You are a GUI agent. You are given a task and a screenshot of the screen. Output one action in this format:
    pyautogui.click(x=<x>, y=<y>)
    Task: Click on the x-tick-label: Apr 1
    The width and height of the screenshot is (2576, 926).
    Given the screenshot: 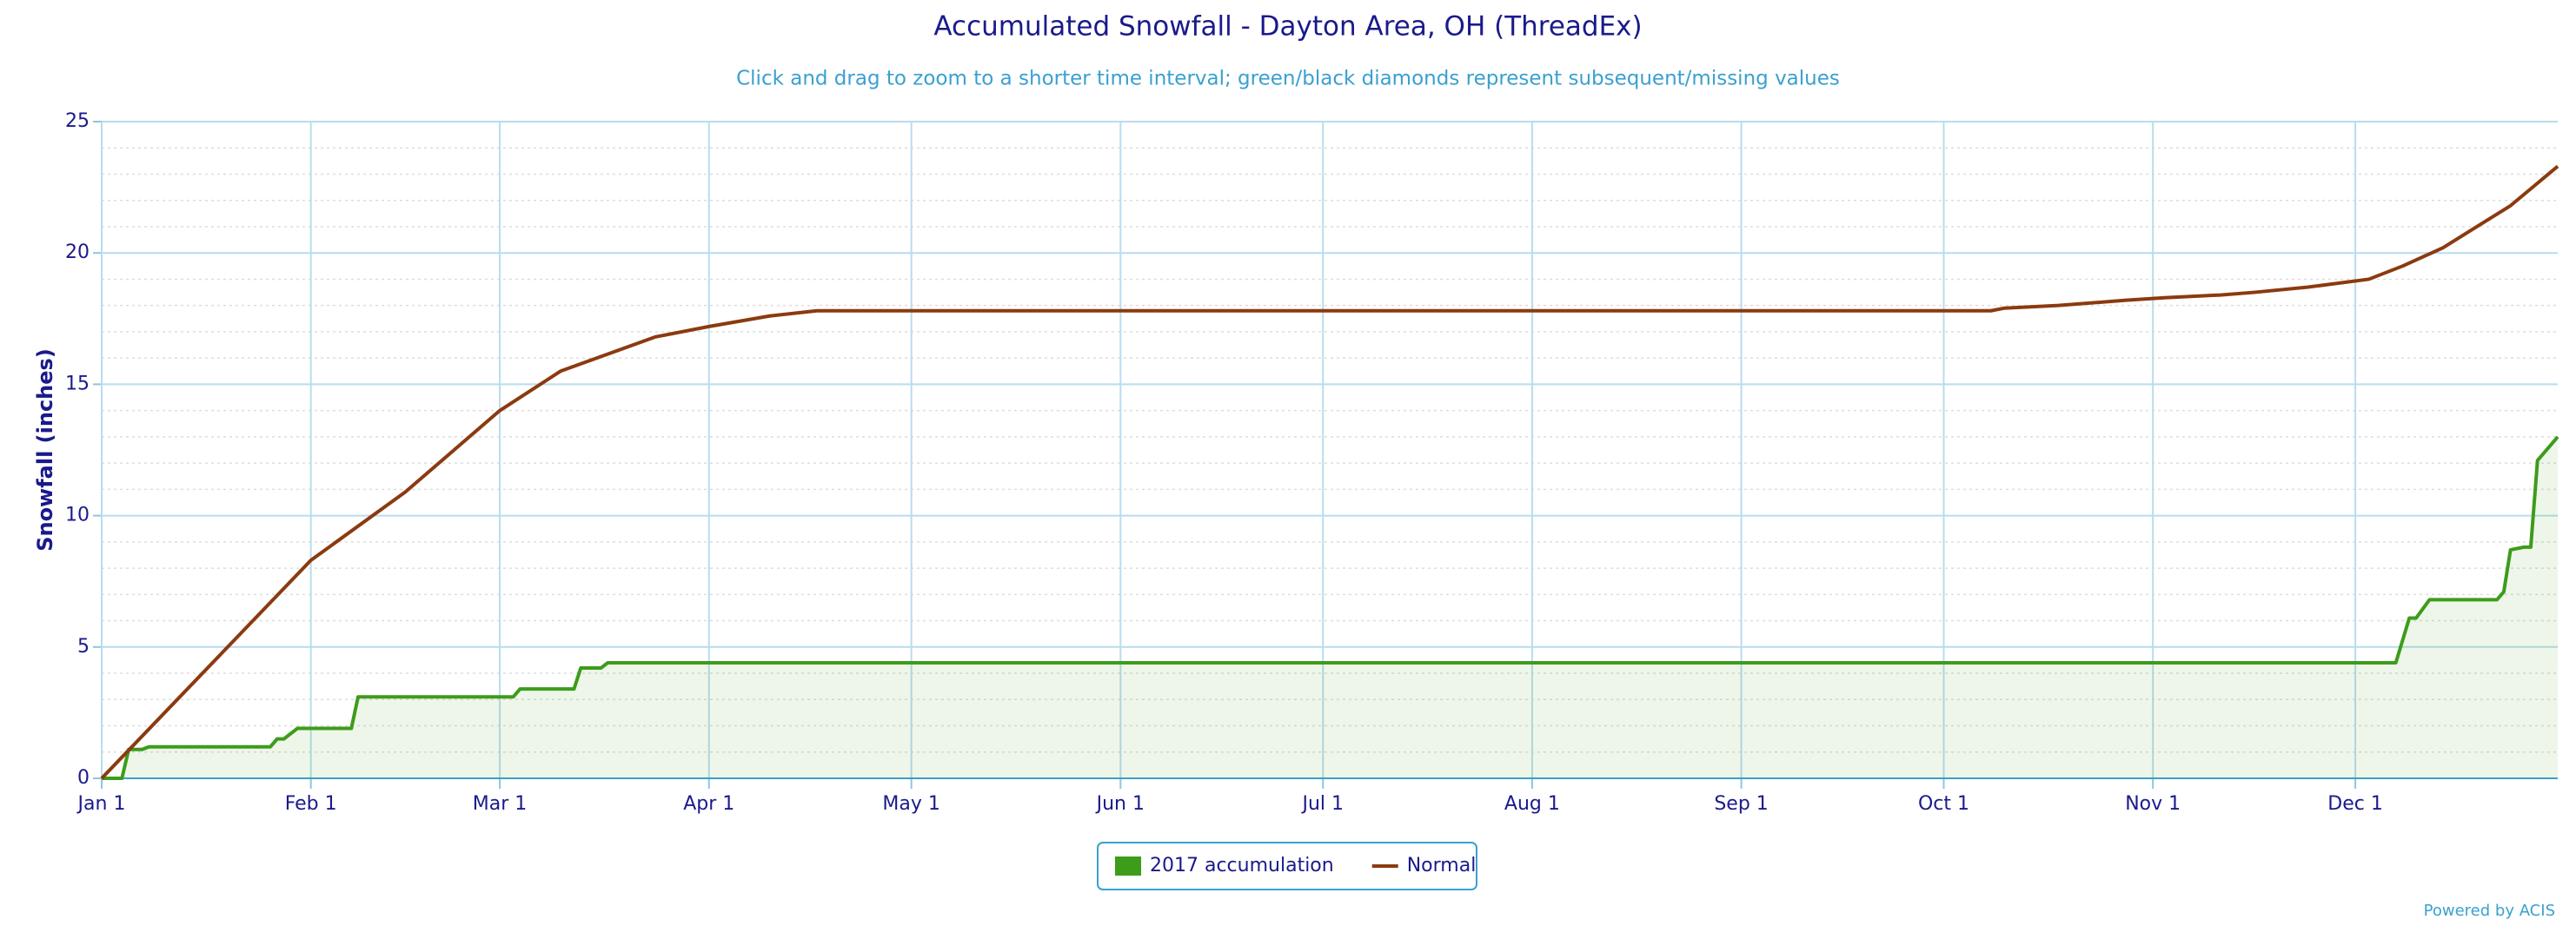 What is the action you would take?
    pyautogui.click(x=708, y=804)
    